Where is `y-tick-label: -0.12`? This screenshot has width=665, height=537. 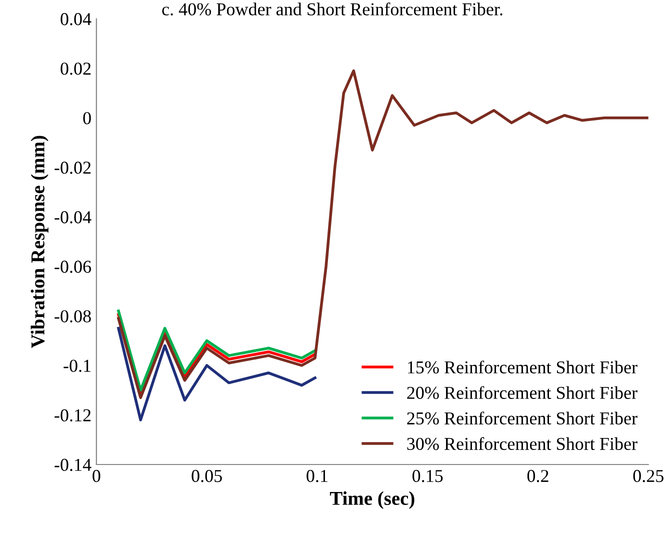 y-tick-label: -0.12 is located at coordinates (72, 415).